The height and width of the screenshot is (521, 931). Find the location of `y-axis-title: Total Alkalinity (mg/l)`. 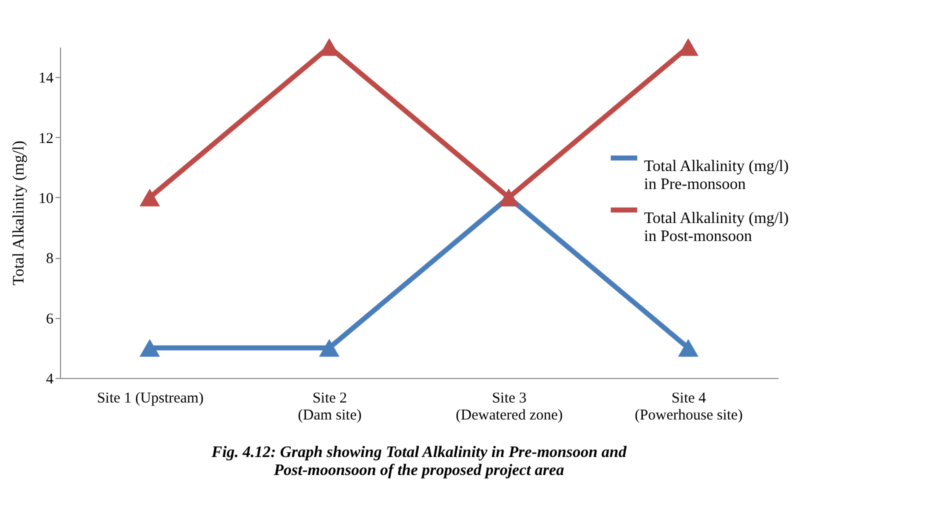

y-axis-title: Total Alkalinity (mg/l) is located at coordinates (19, 213).